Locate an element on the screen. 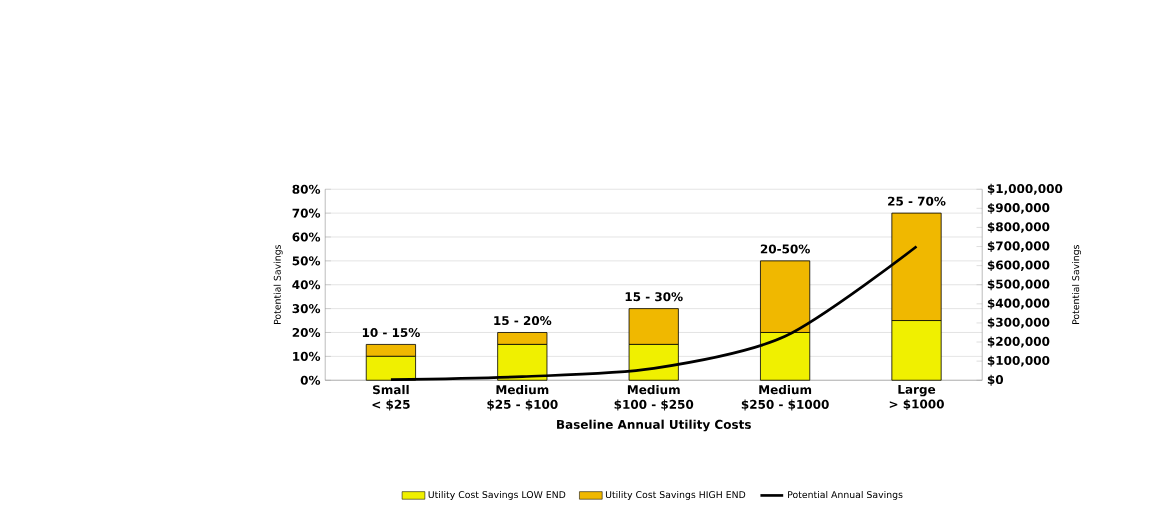 Image resolution: width=1174 pixels, height=505 pixels. annotation: 10 - 15% is located at coordinates (391, 332).